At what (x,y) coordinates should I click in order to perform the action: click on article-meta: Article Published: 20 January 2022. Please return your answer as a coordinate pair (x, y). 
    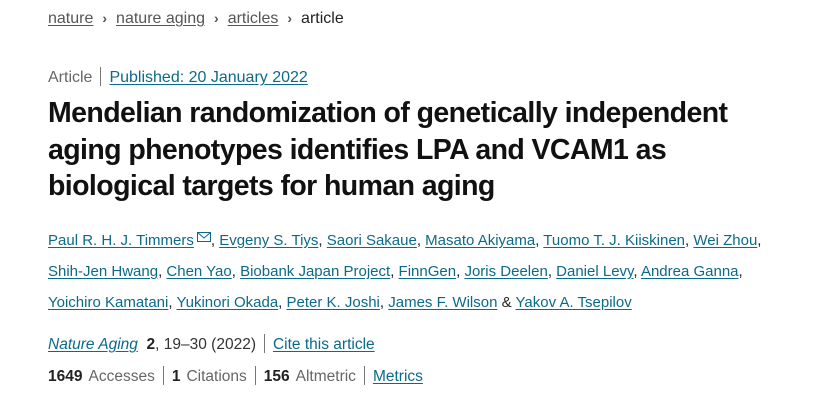
    Looking at the image, I should click on (178, 77).